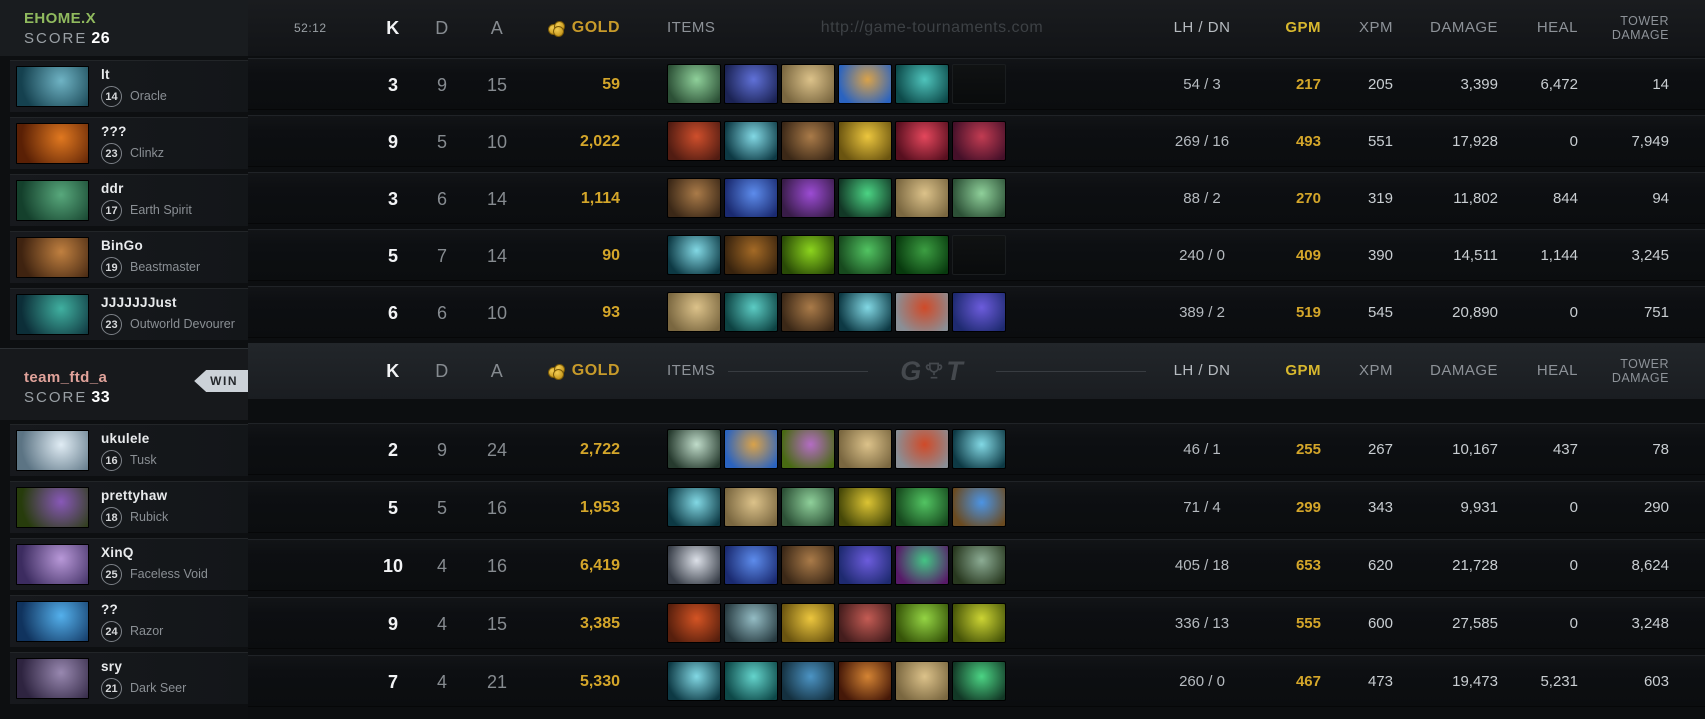  What do you see at coordinates (117, 552) in the screenshot?
I see `player-name: XinQ` at bounding box center [117, 552].